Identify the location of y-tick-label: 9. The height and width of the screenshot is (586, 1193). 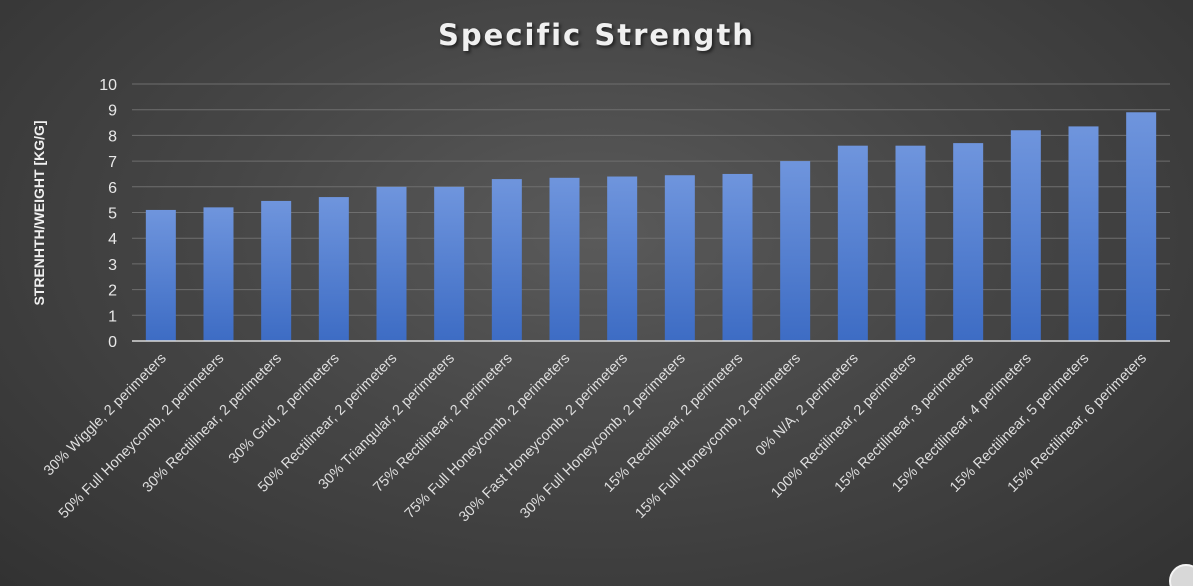
(112, 111).